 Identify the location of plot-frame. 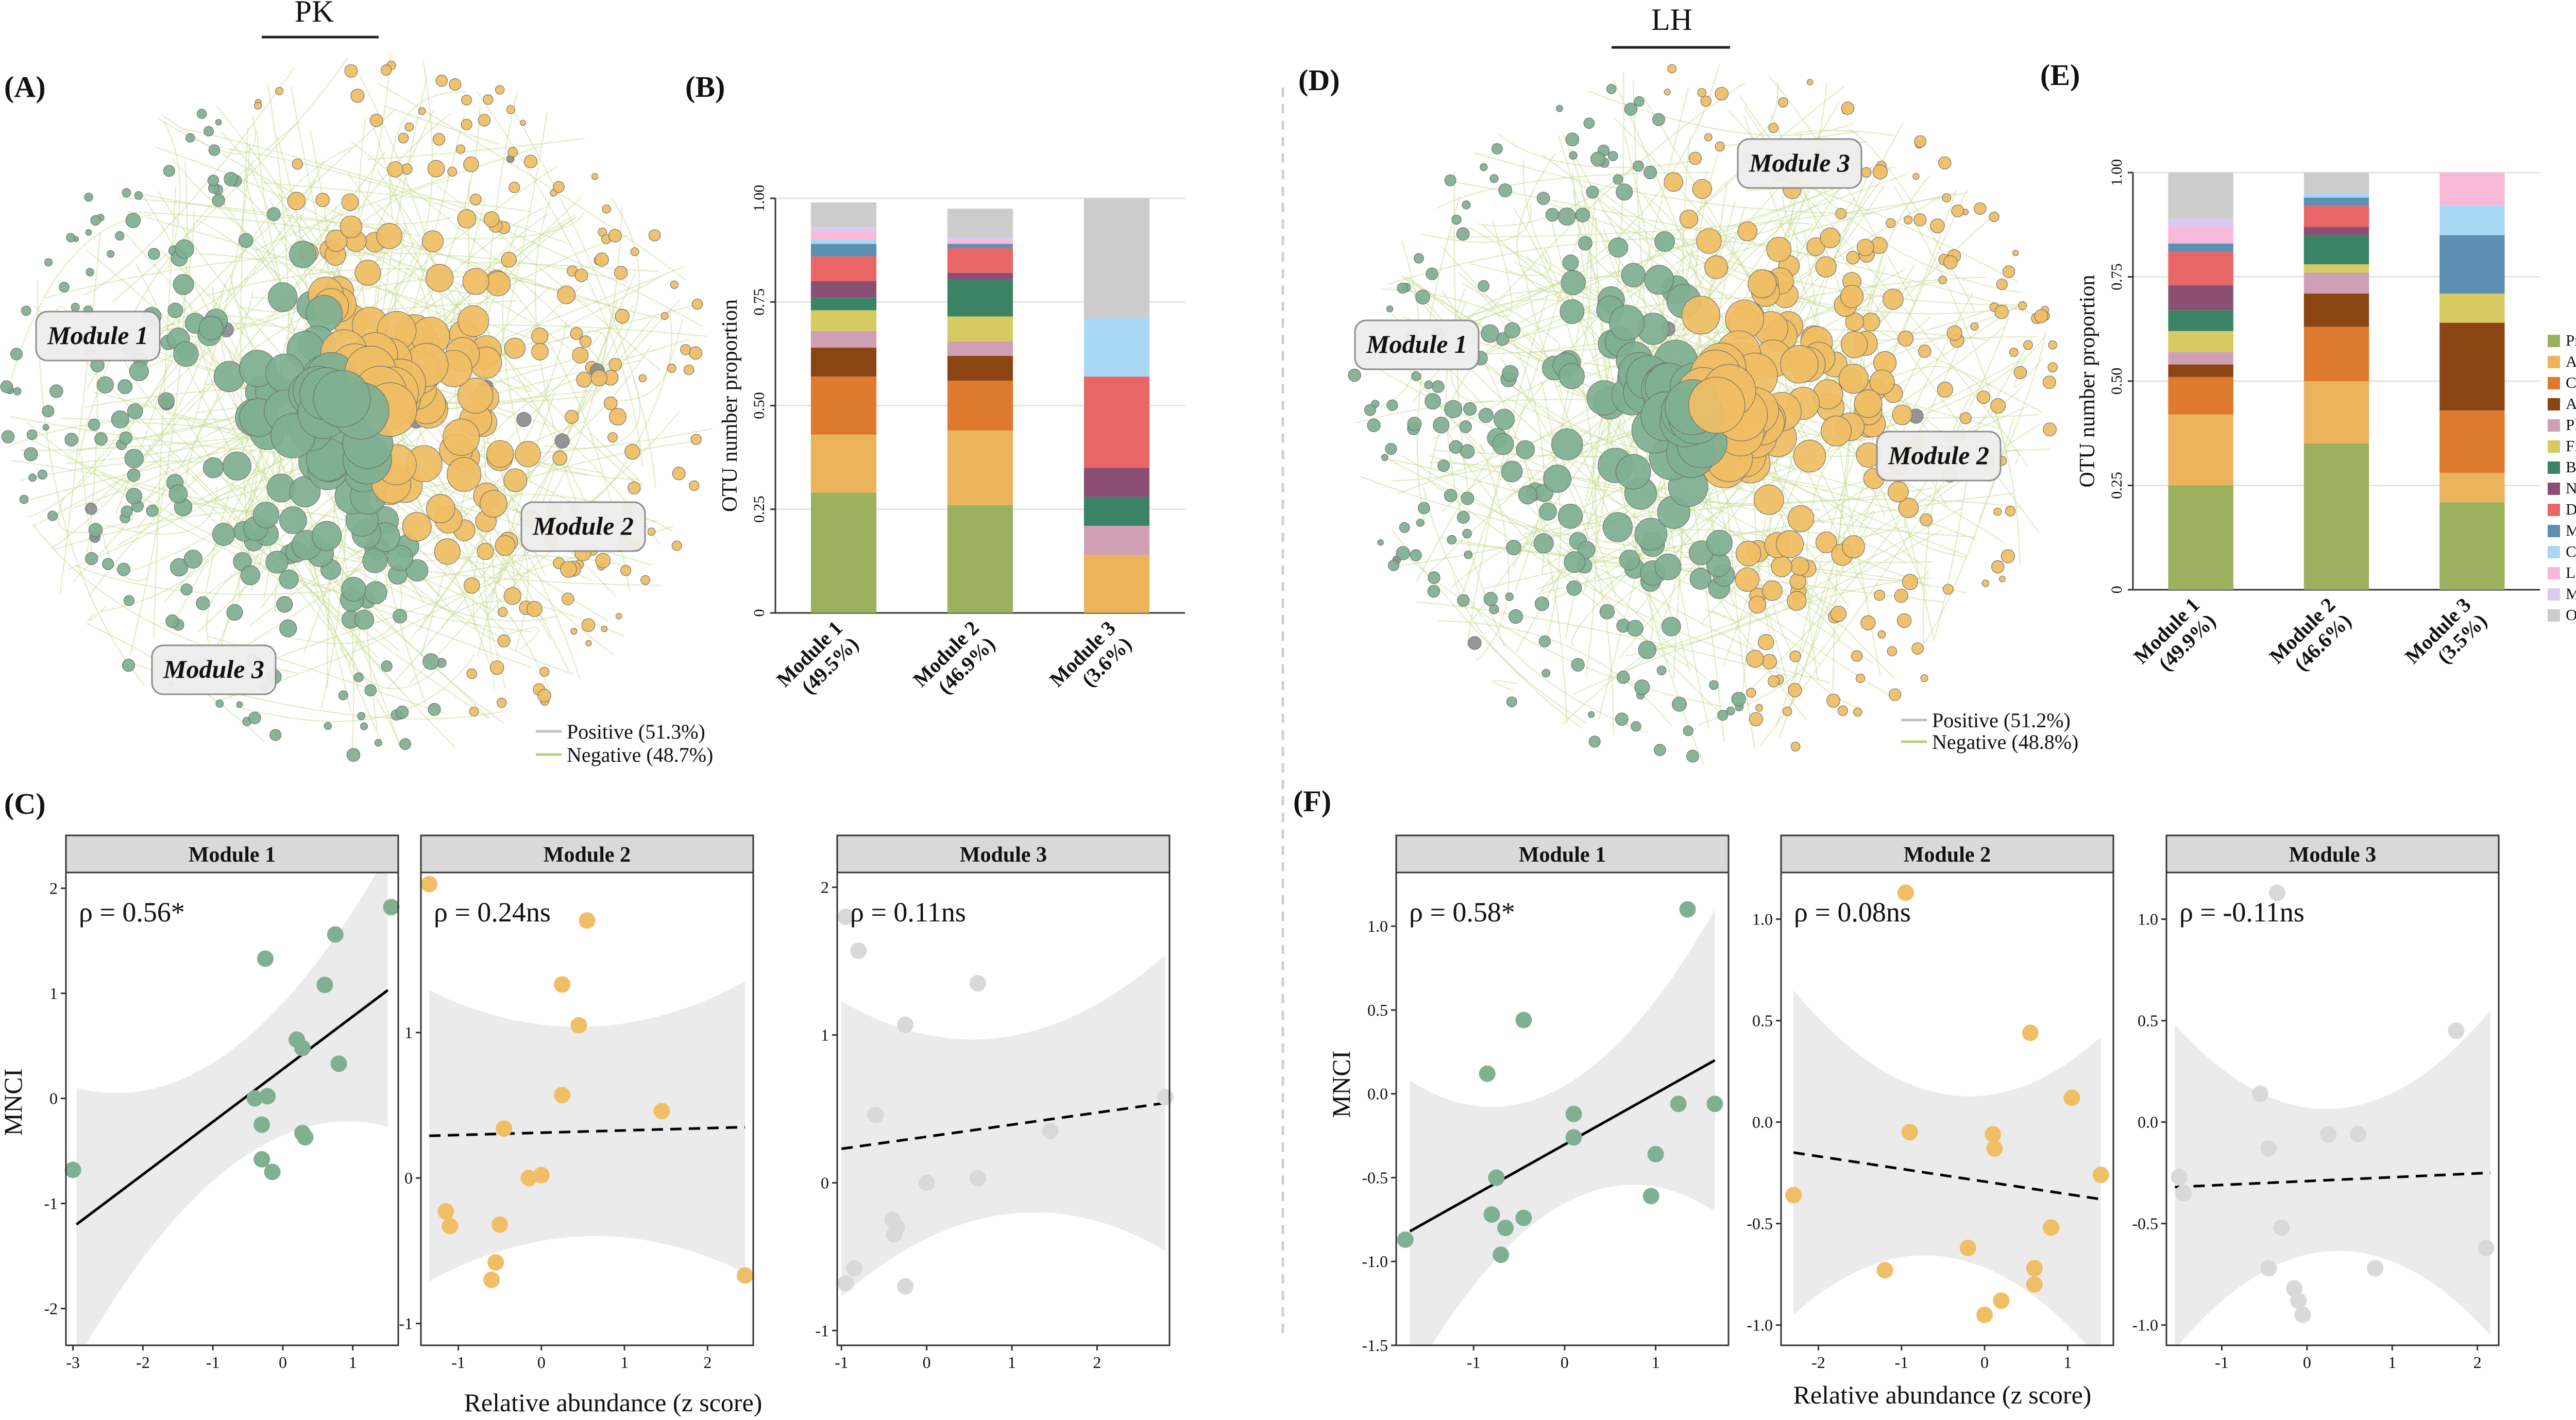
(1562, 1108).